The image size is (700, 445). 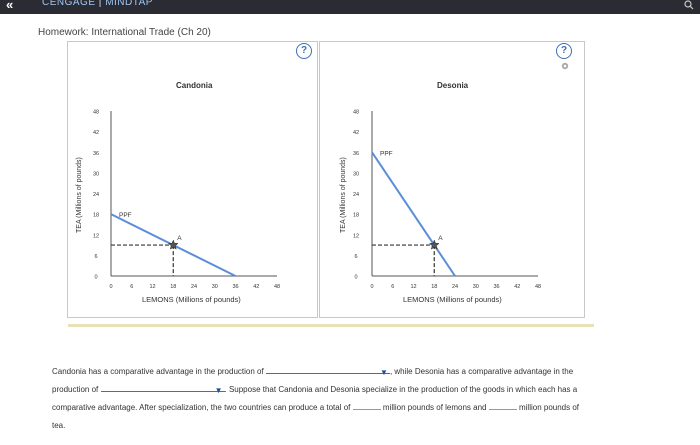 I want to click on x-tick-label: 12, so click(x=152, y=287).